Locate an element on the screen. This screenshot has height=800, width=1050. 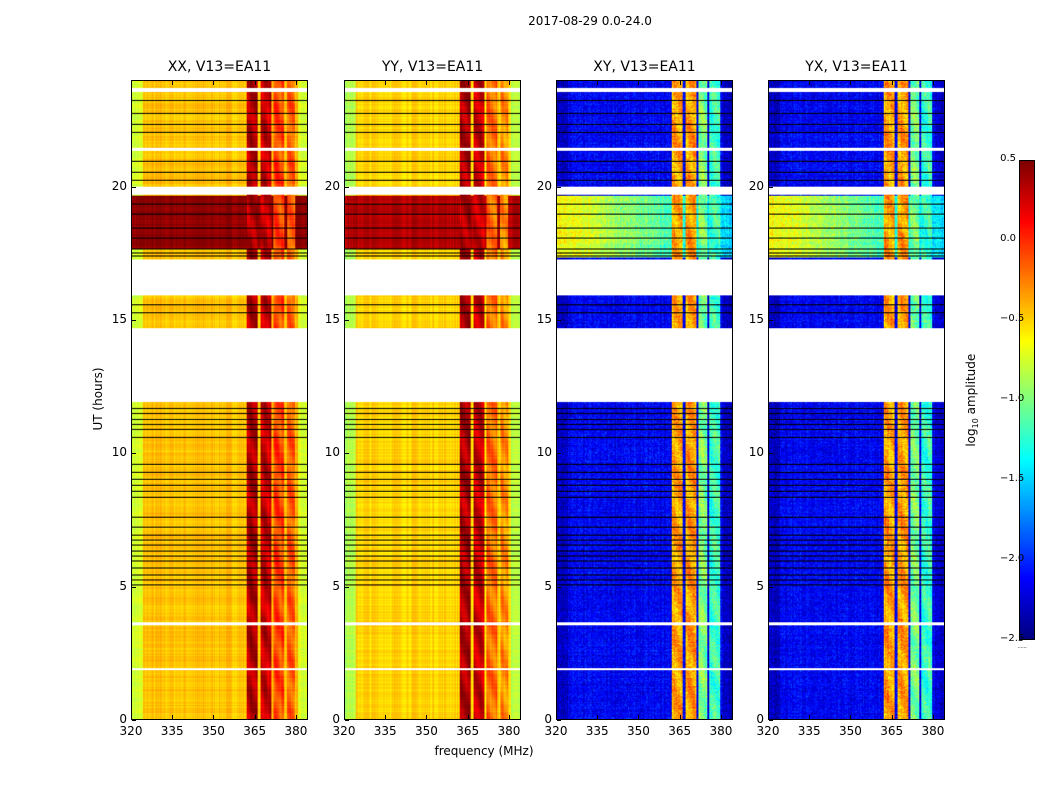
colorbar-label-sub: 10 is located at coordinates (976, 423).